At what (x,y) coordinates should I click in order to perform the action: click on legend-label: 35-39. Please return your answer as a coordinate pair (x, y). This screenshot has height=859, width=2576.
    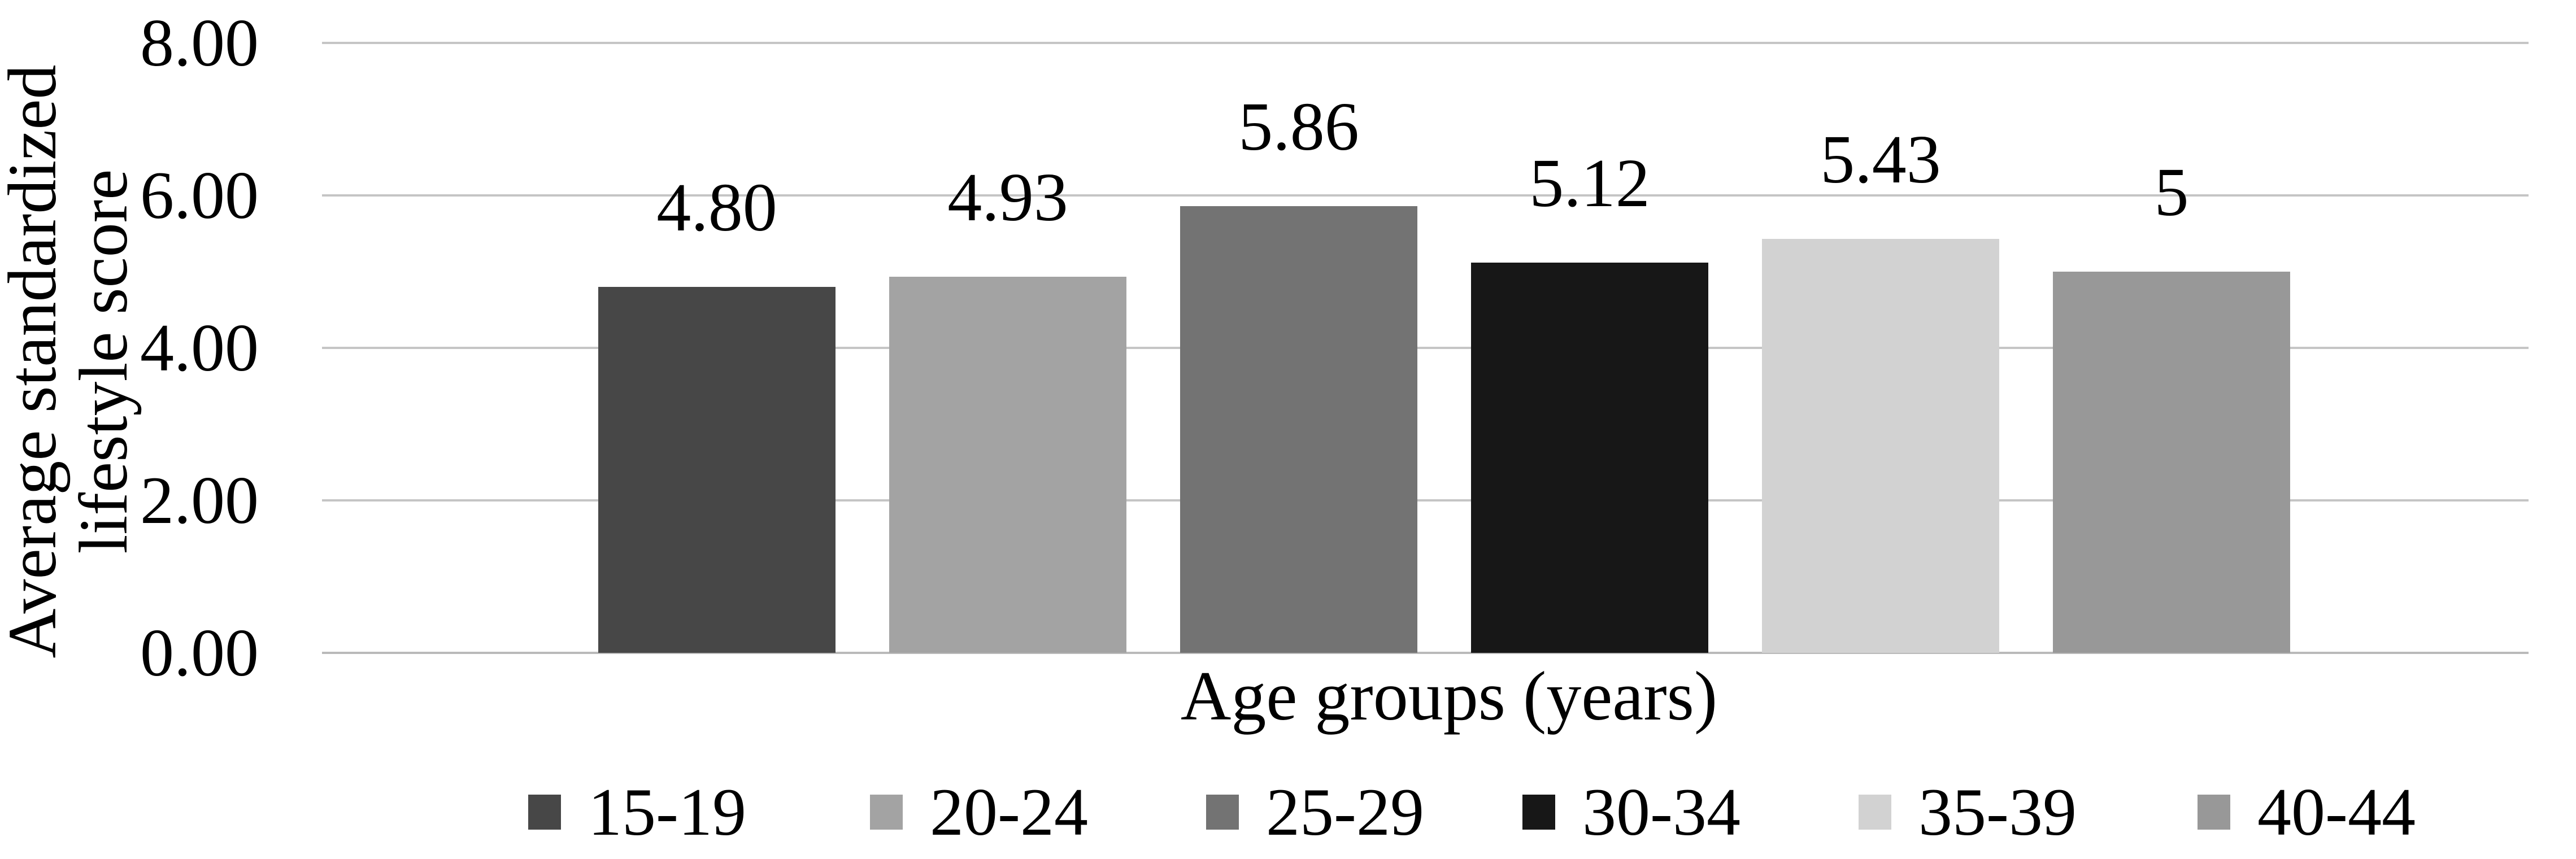
    Looking at the image, I should click on (1997, 811).